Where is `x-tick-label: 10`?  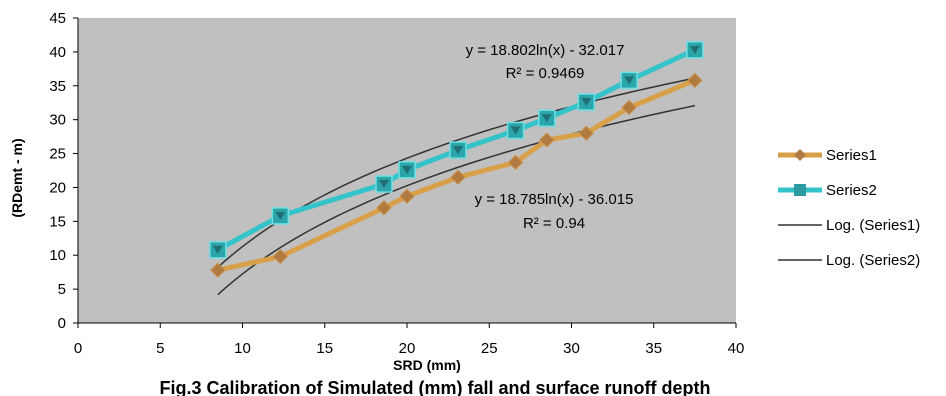
x-tick-label: 10 is located at coordinates (242, 348).